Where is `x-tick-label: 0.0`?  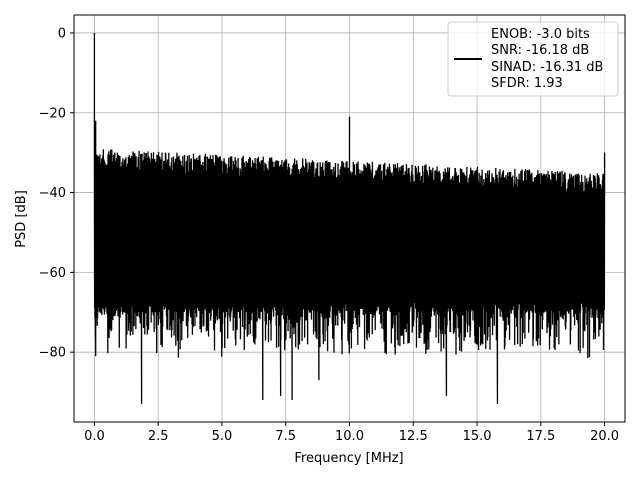
x-tick-label: 0.0 is located at coordinates (94, 436).